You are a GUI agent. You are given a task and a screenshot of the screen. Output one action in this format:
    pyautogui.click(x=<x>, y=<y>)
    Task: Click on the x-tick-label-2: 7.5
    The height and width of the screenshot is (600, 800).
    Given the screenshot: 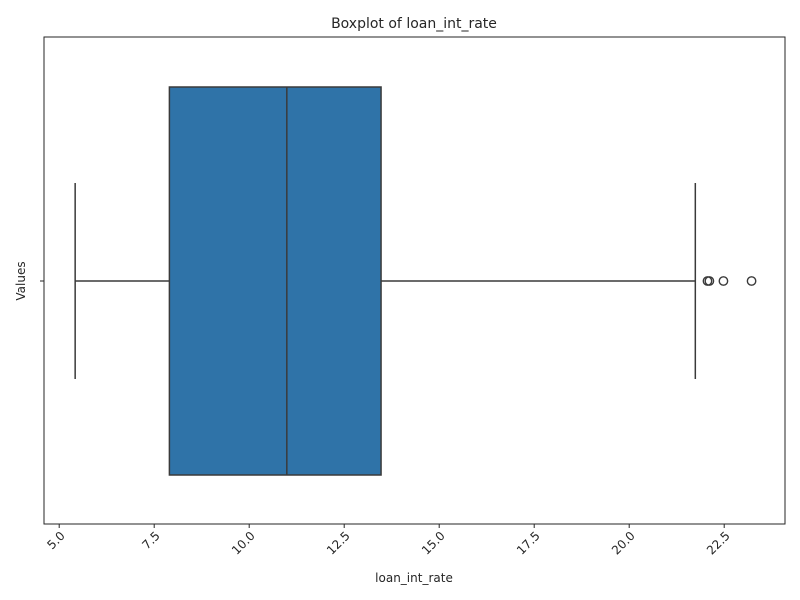 What is the action you would take?
    pyautogui.click(x=150, y=540)
    